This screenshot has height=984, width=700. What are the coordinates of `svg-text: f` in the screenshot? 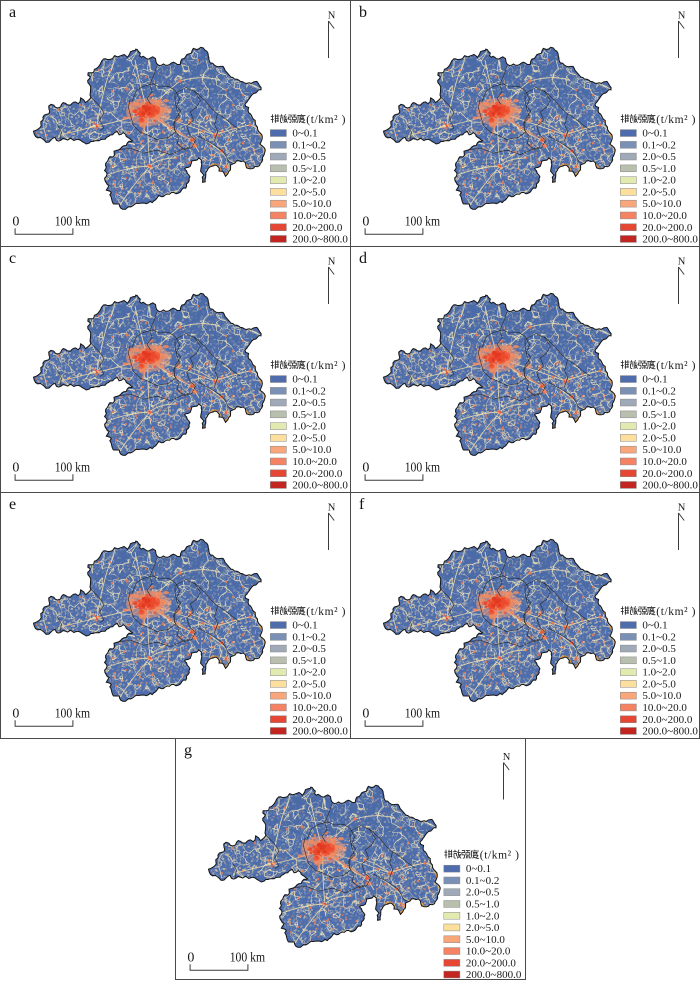 It's located at (362, 504).